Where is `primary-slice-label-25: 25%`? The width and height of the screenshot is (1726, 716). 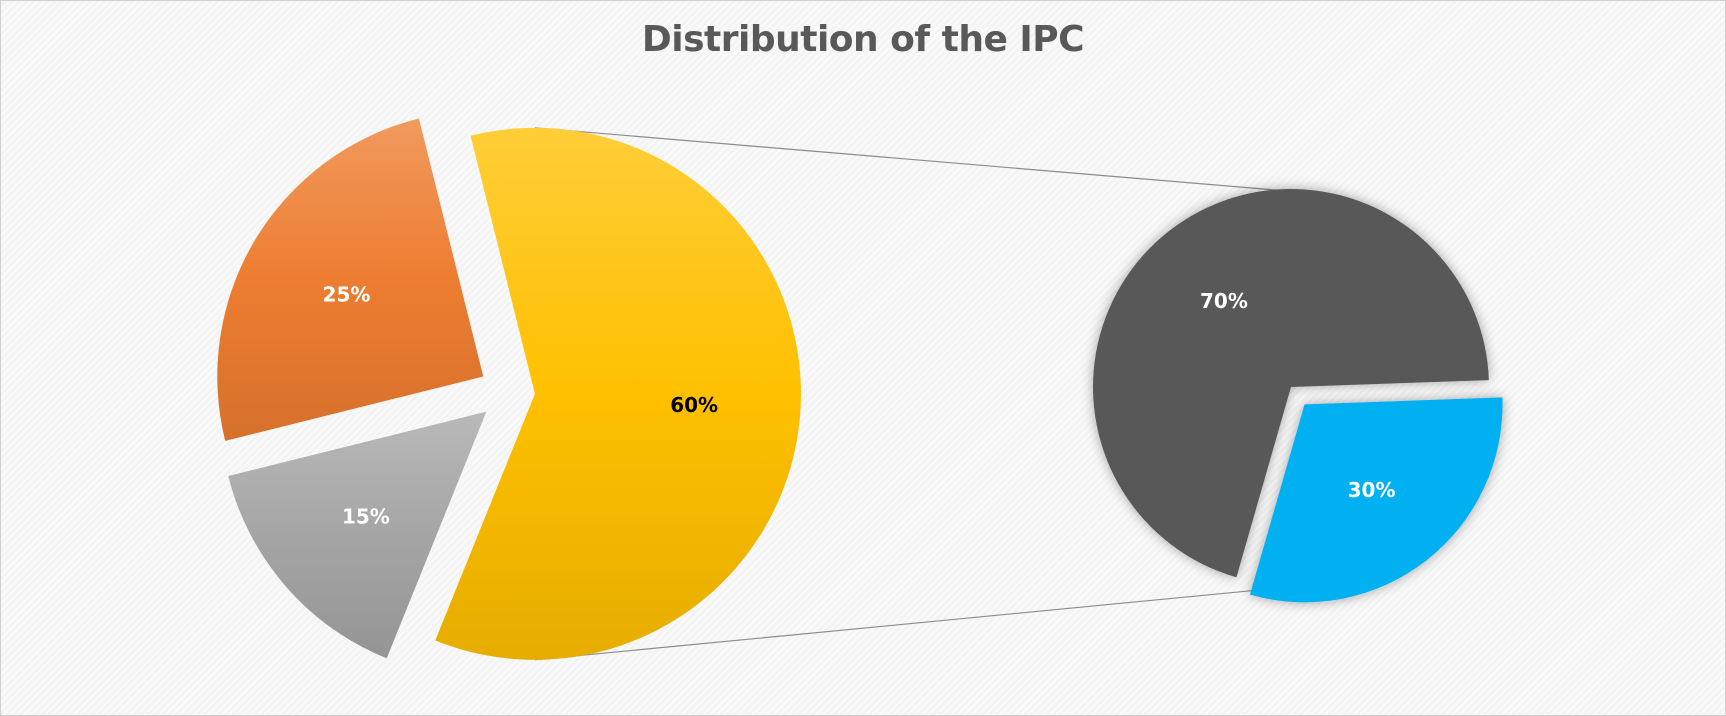
primary-slice-label-25: 25% is located at coordinates (347, 294).